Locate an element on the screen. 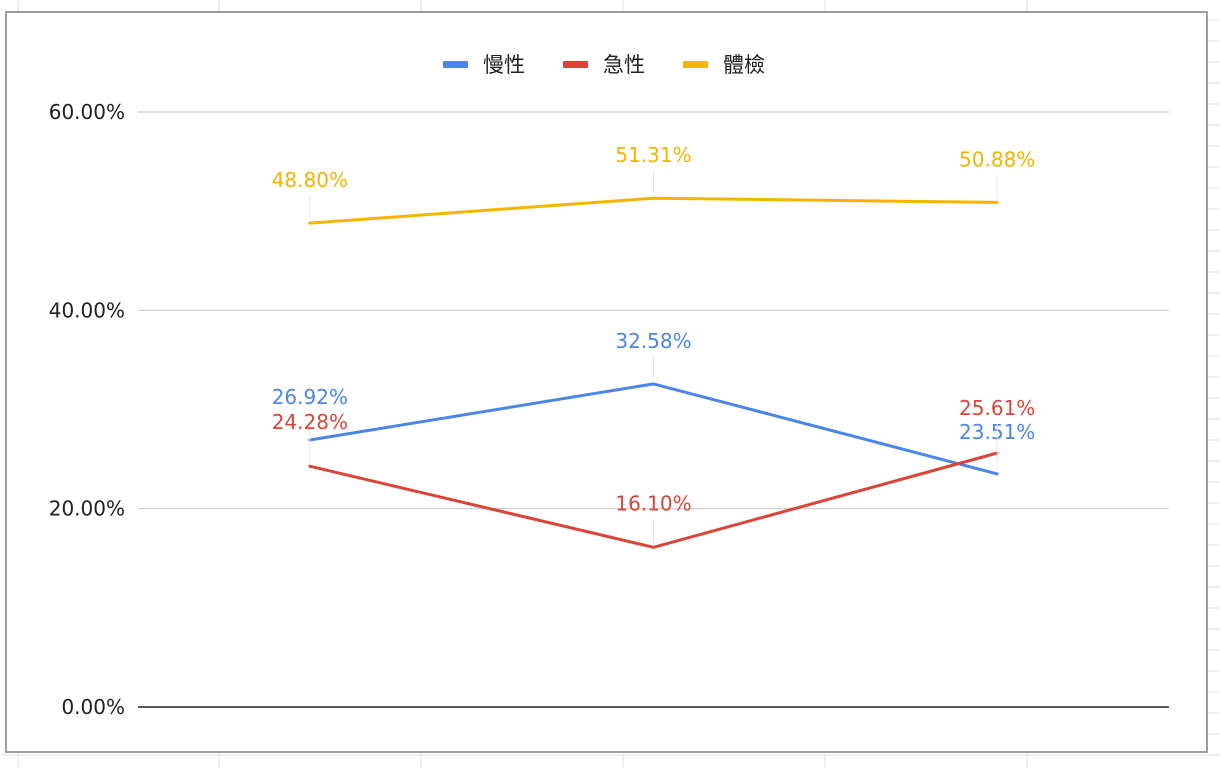  data-label: 32.58% is located at coordinates (653, 341).